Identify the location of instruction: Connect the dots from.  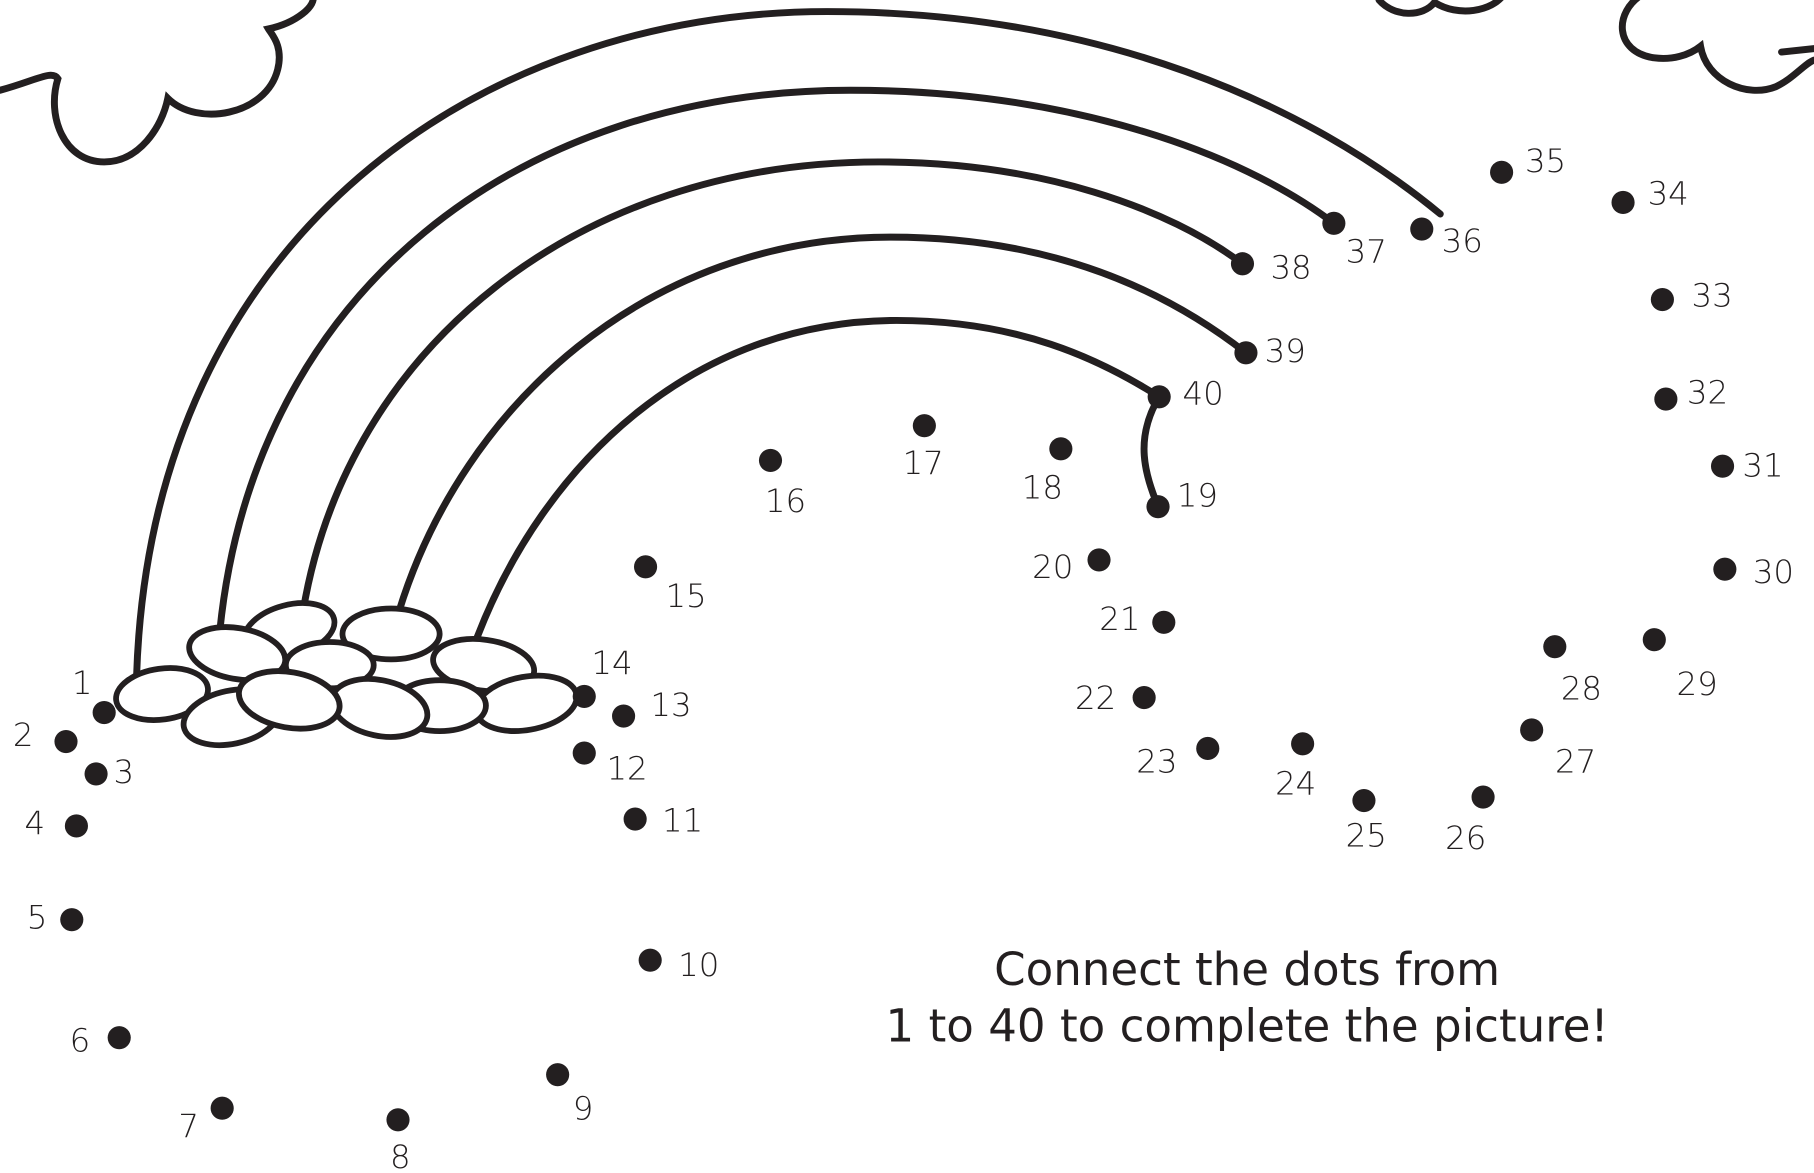
(1247, 969).